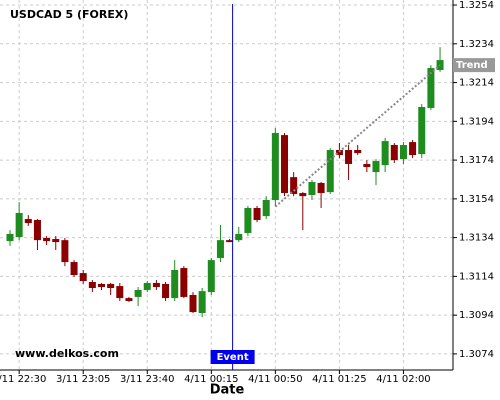 This screenshot has width=500, height=400. I want to click on y-tick-label: 1.3134, so click(476, 238).